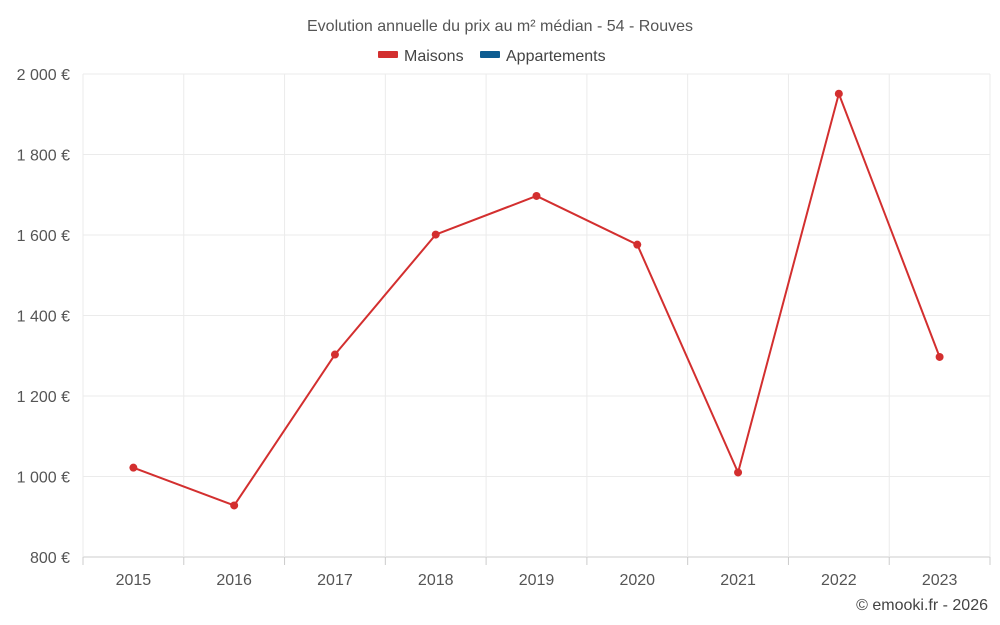 The height and width of the screenshot is (625, 1000). Describe the element at coordinates (436, 580) in the screenshot. I see `x-tick-label: 2018` at that location.